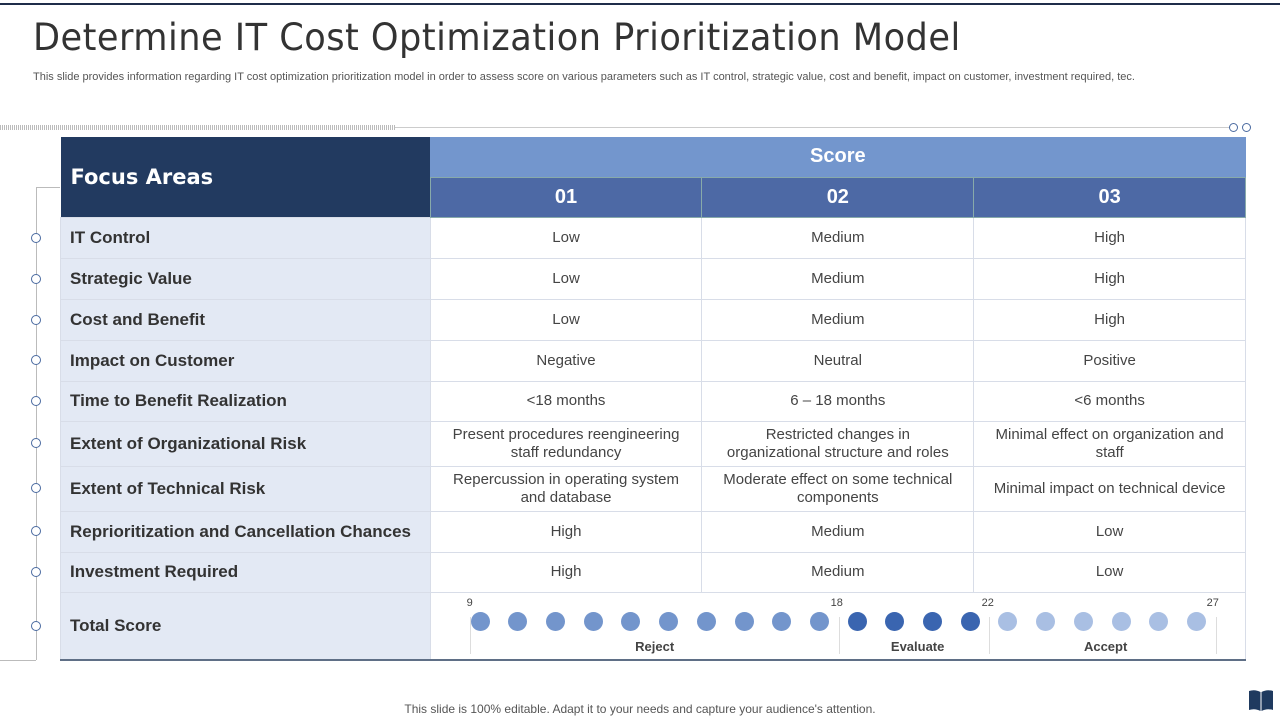  I want to click on focus-area-label: Extent of Organizational Risk, so click(245, 443).